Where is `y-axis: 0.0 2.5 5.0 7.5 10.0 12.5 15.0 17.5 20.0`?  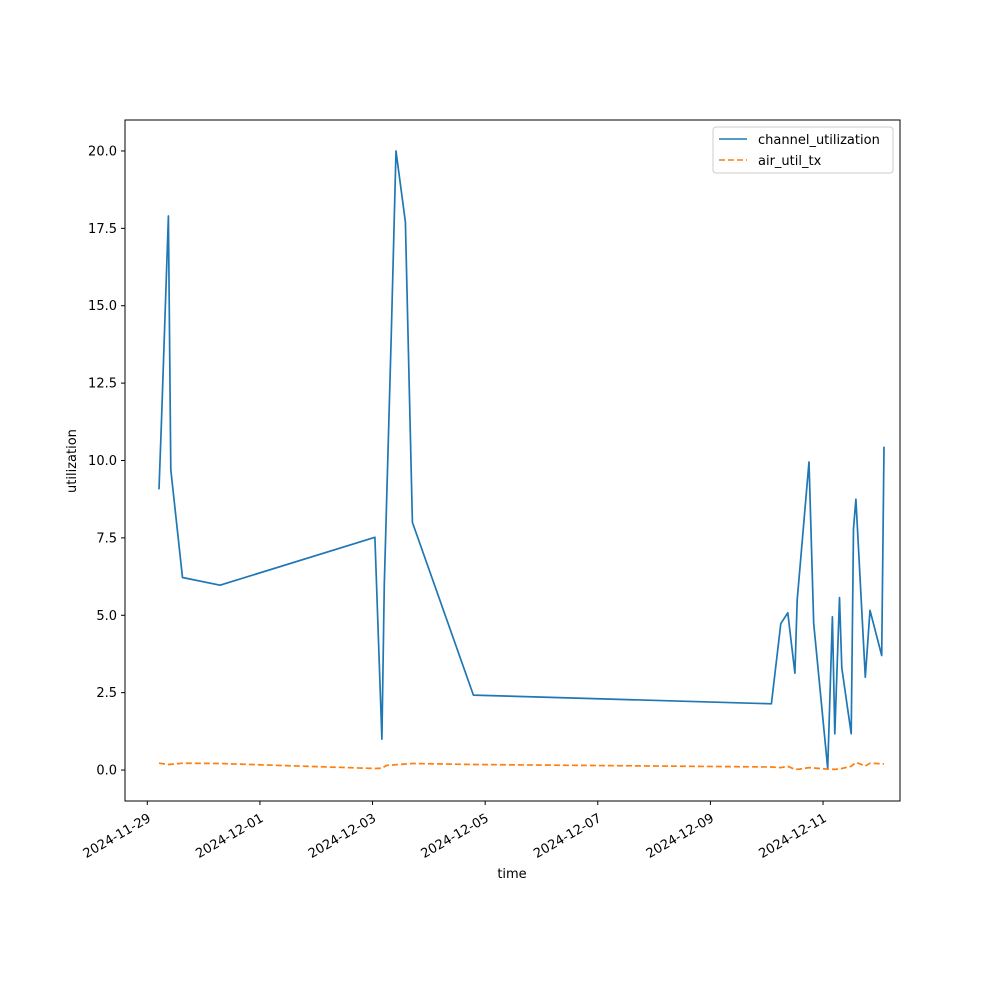
y-axis: 0.0 2.5 5.0 7.5 10.0 12.5 15.0 17.5 20.0 is located at coordinates (106, 461).